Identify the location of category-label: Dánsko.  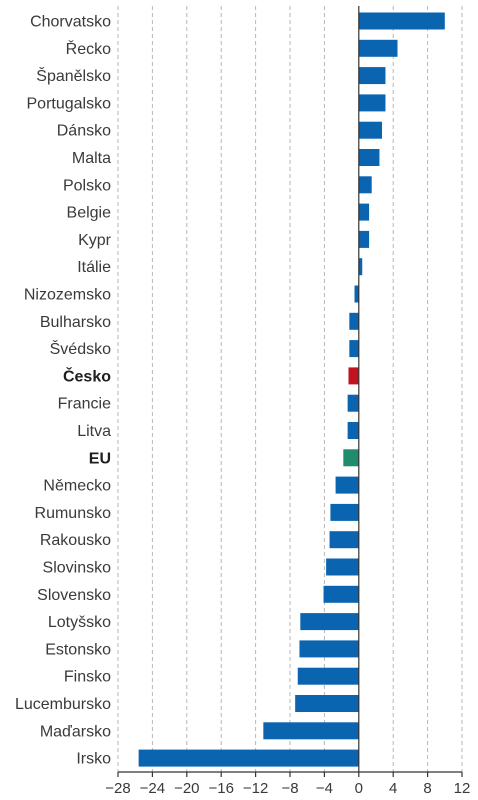
(84, 131).